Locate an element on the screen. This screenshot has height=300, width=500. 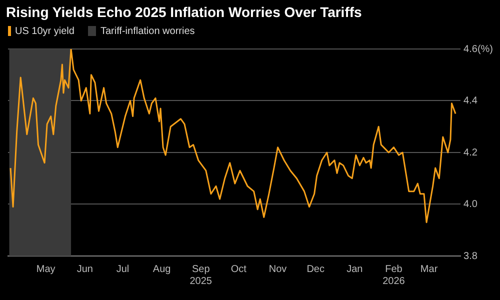
x-tick-label: Aug is located at coordinates (161, 269).